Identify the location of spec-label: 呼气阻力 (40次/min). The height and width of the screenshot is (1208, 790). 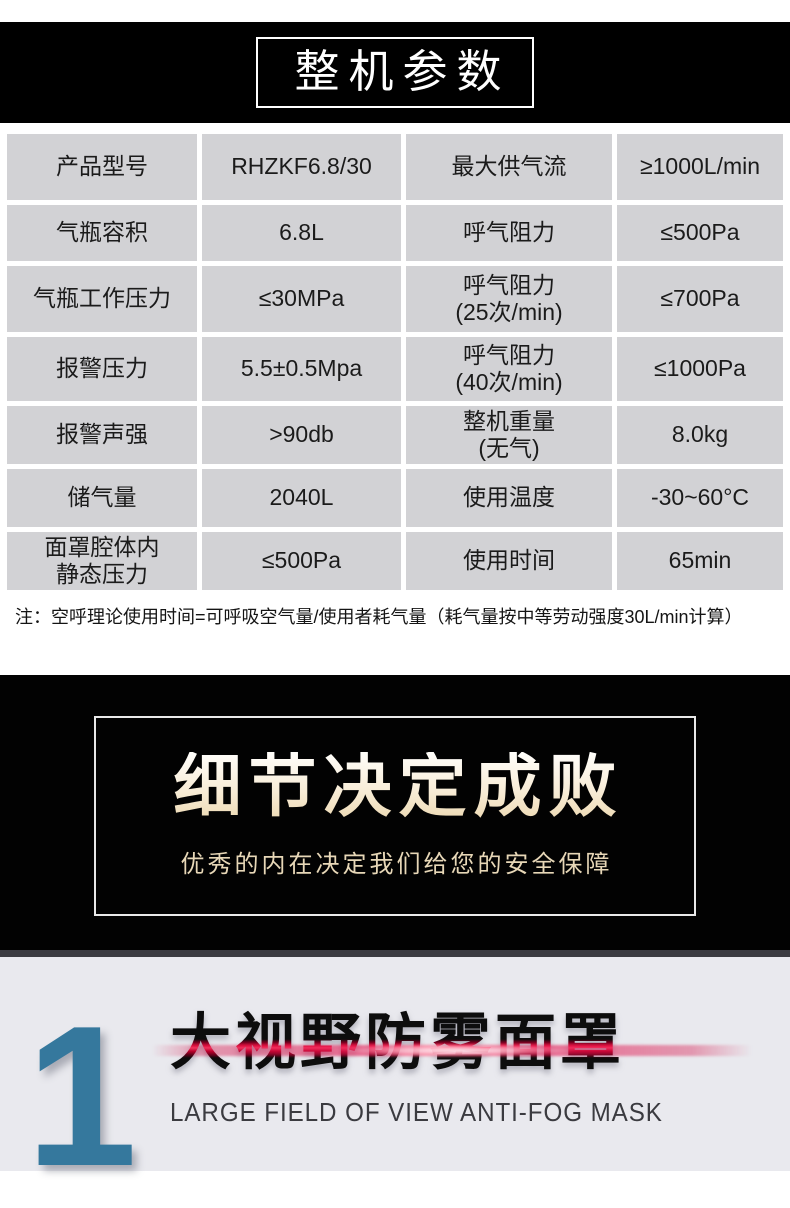
(509, 369).